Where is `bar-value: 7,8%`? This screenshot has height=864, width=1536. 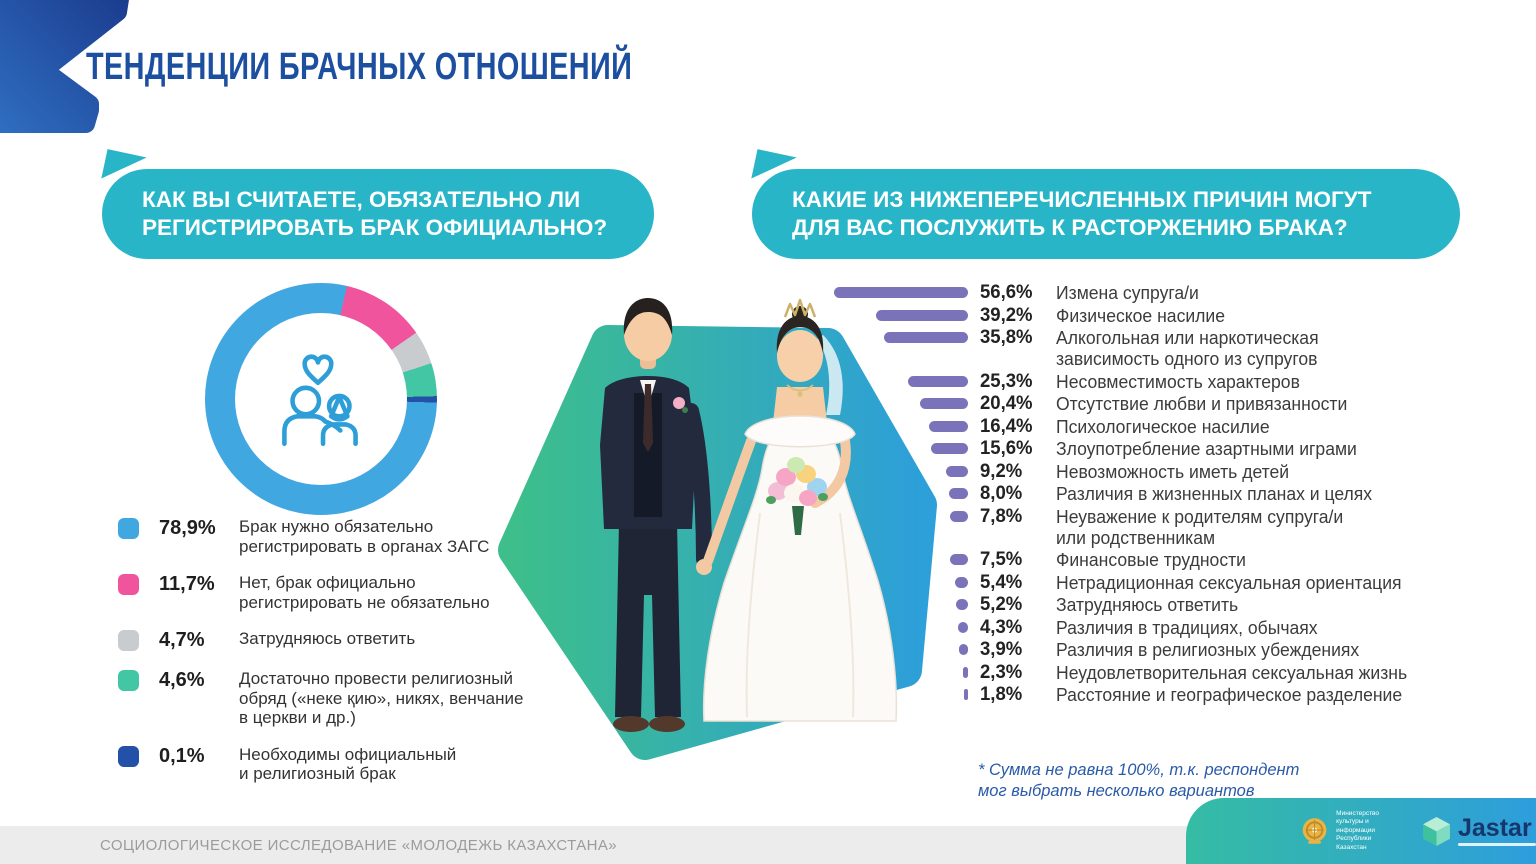
bar-value: 7,8% is located at coordinates (1001, 515).